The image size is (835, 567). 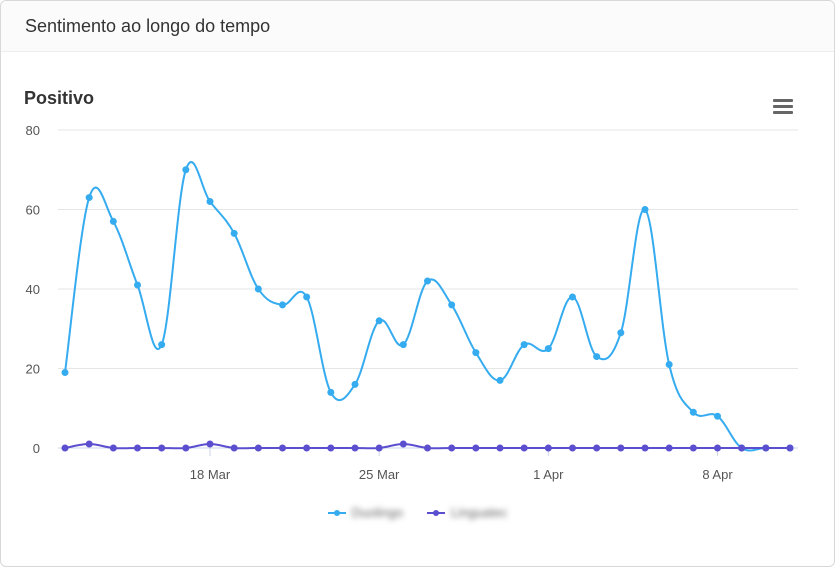 What do you see at coordinates (377, 512) in the screenshot?
I see `legend-label: Duolingo` at bounding box center [377, 512].